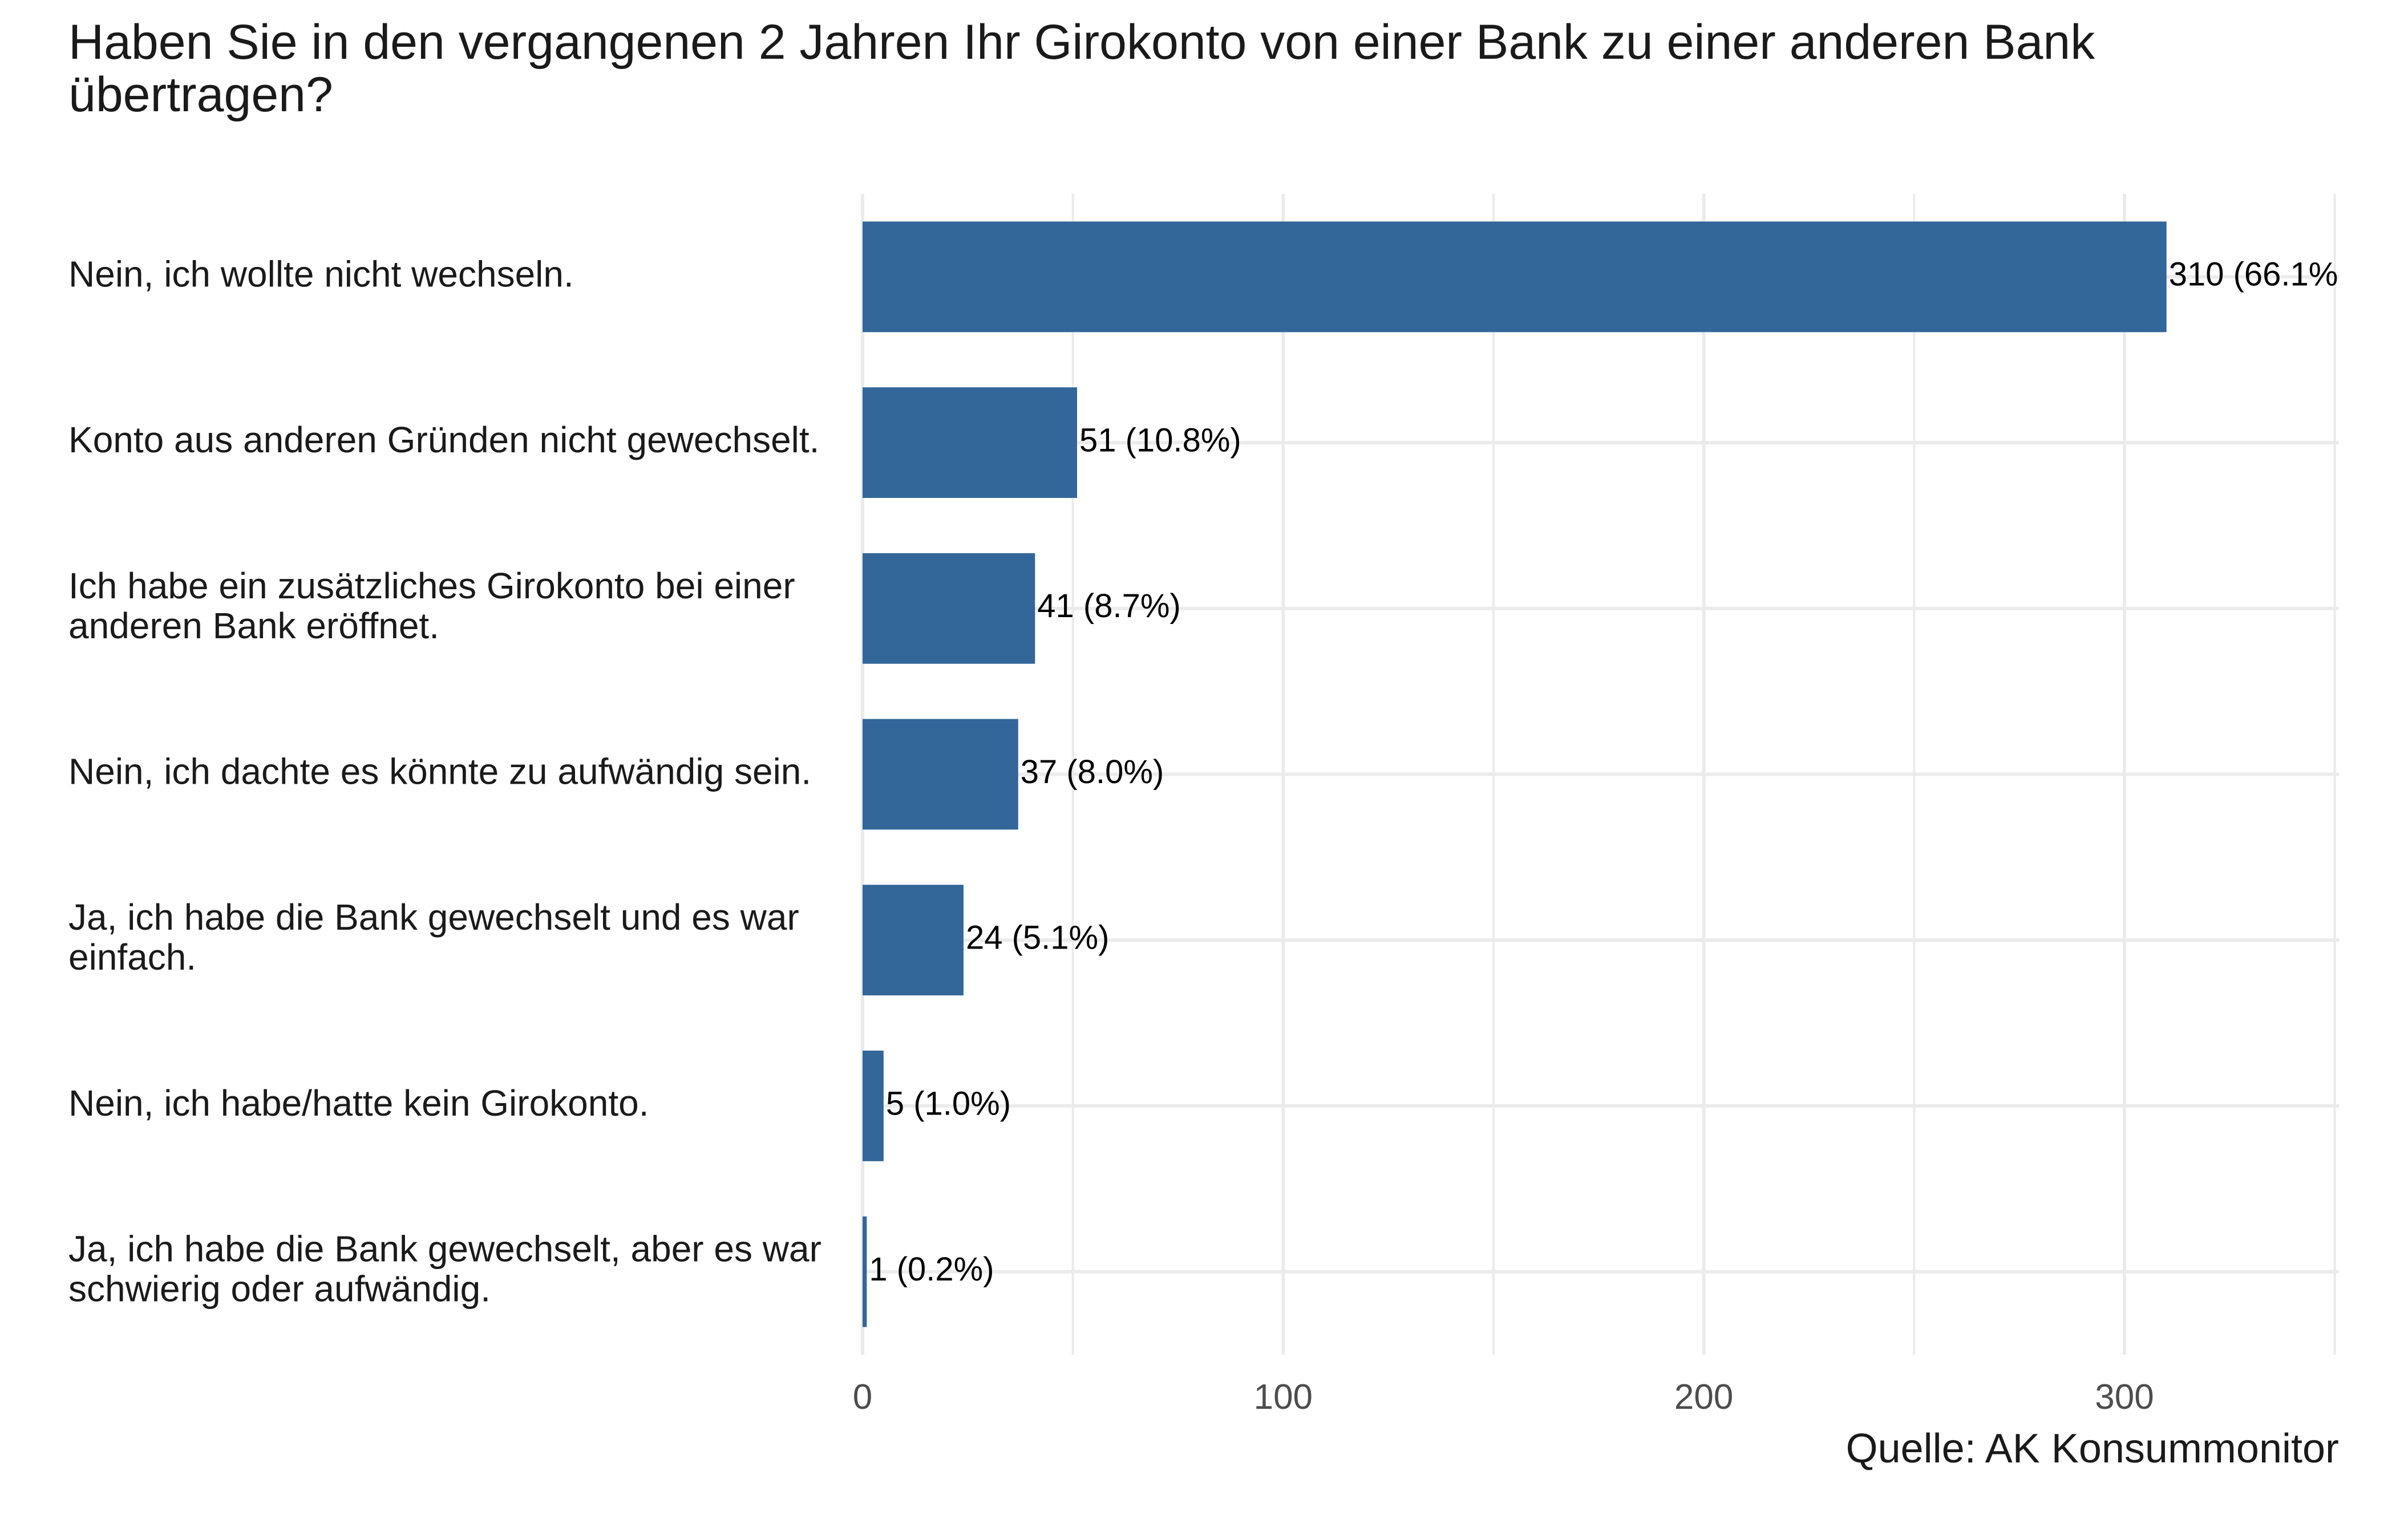  Describe the element at coordinates (948, 1103) in the screenshot. I see `data-label: 5 (1.0%)` at that location.